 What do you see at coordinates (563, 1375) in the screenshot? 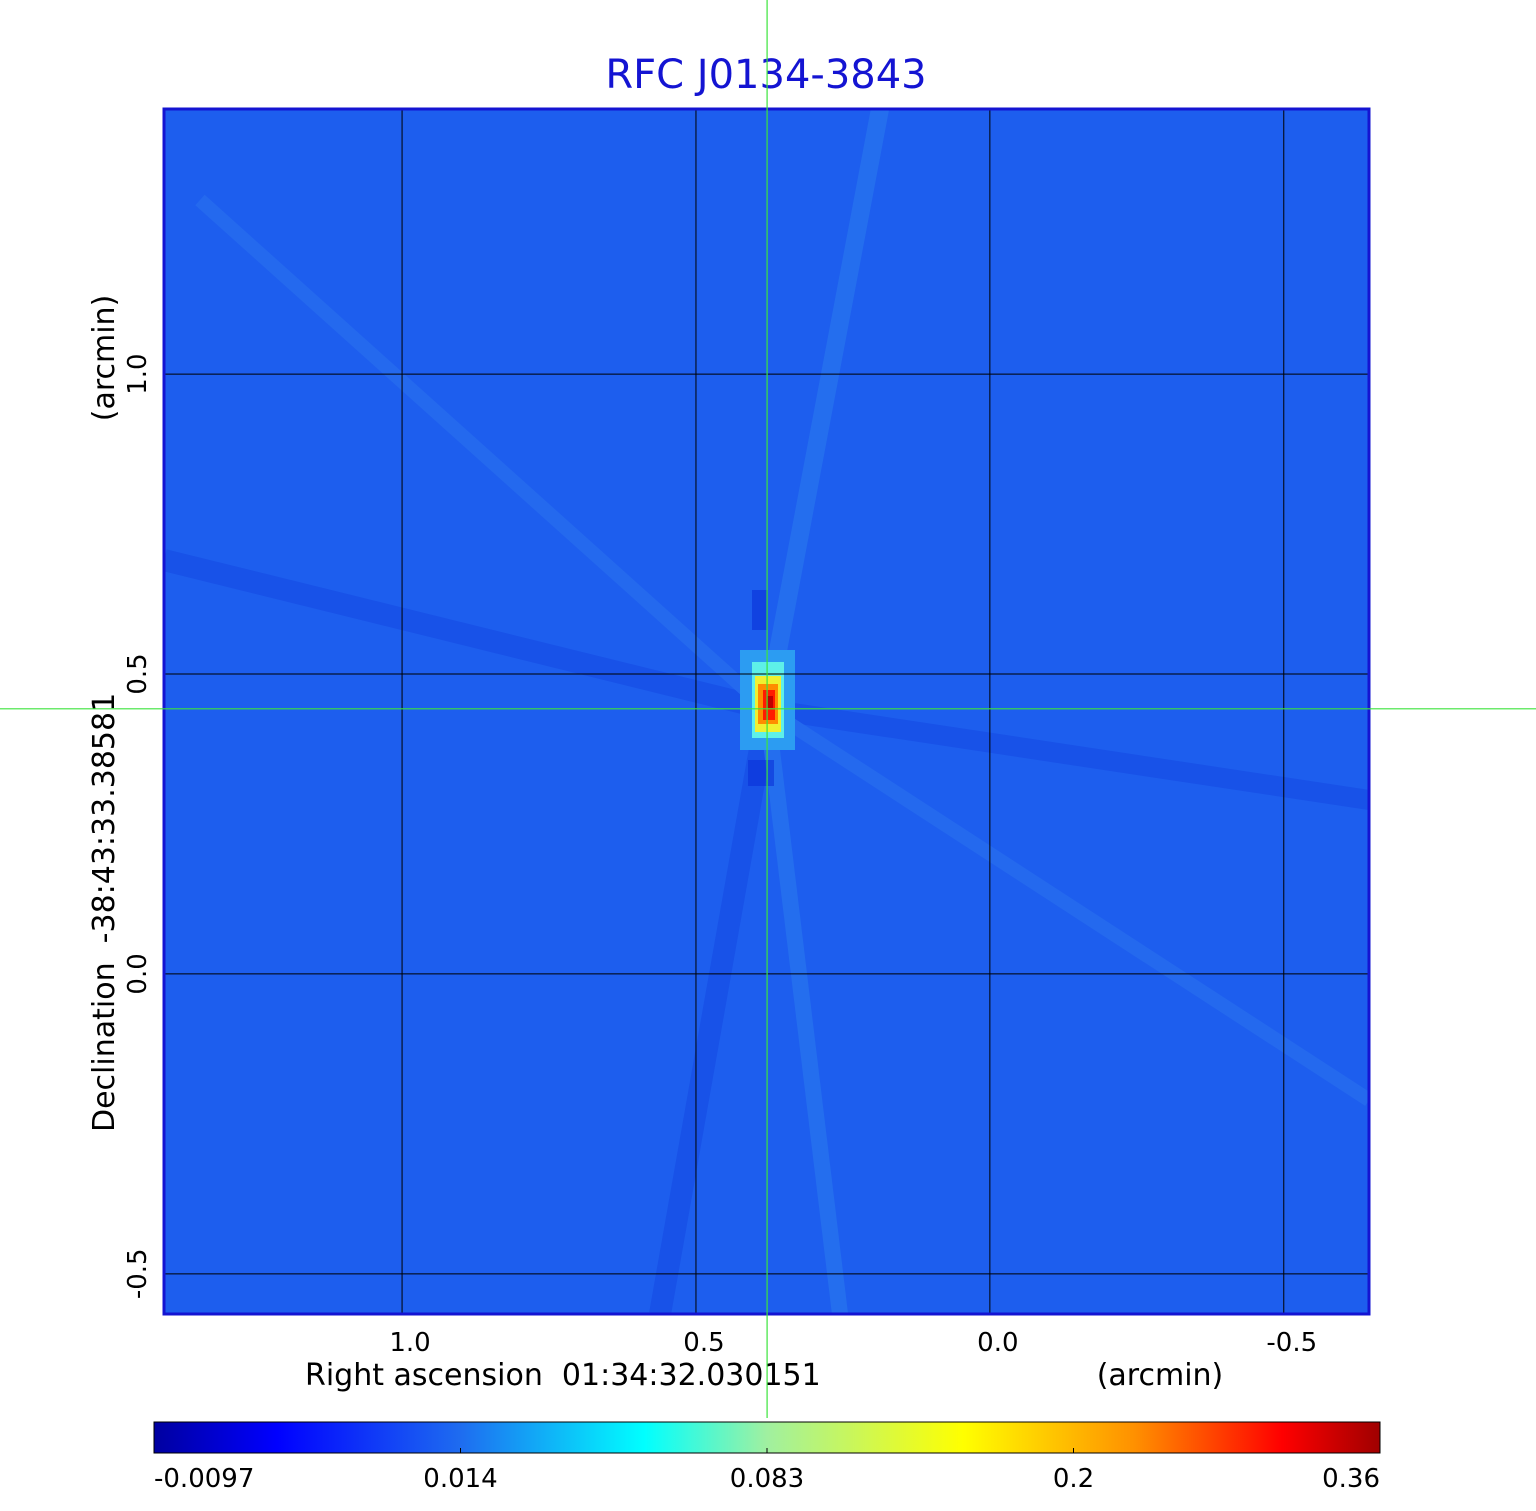
I see `x-axis-label: Right ascension 01:34:32.030151` at bounding box center [563, 1375].